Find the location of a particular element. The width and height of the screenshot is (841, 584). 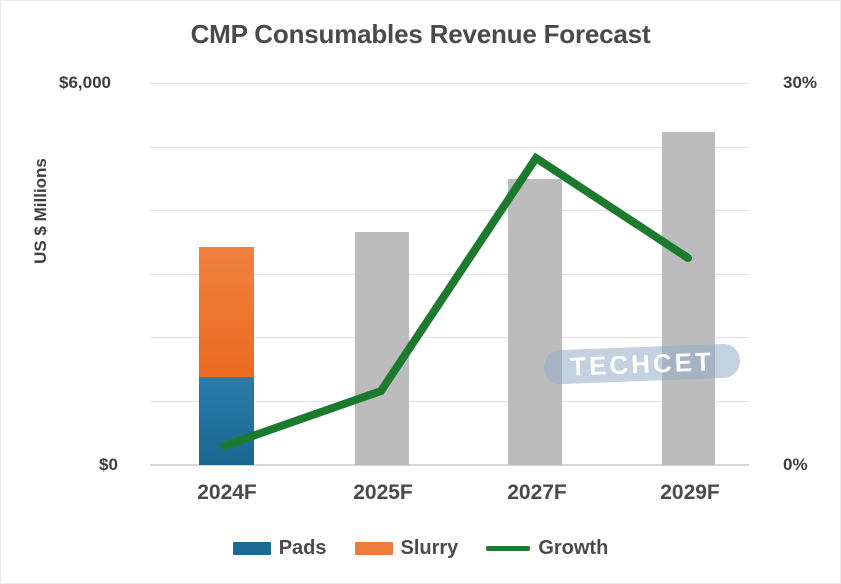

x-axis-label-2024F: 2024F is located at coordinates (227, 492).